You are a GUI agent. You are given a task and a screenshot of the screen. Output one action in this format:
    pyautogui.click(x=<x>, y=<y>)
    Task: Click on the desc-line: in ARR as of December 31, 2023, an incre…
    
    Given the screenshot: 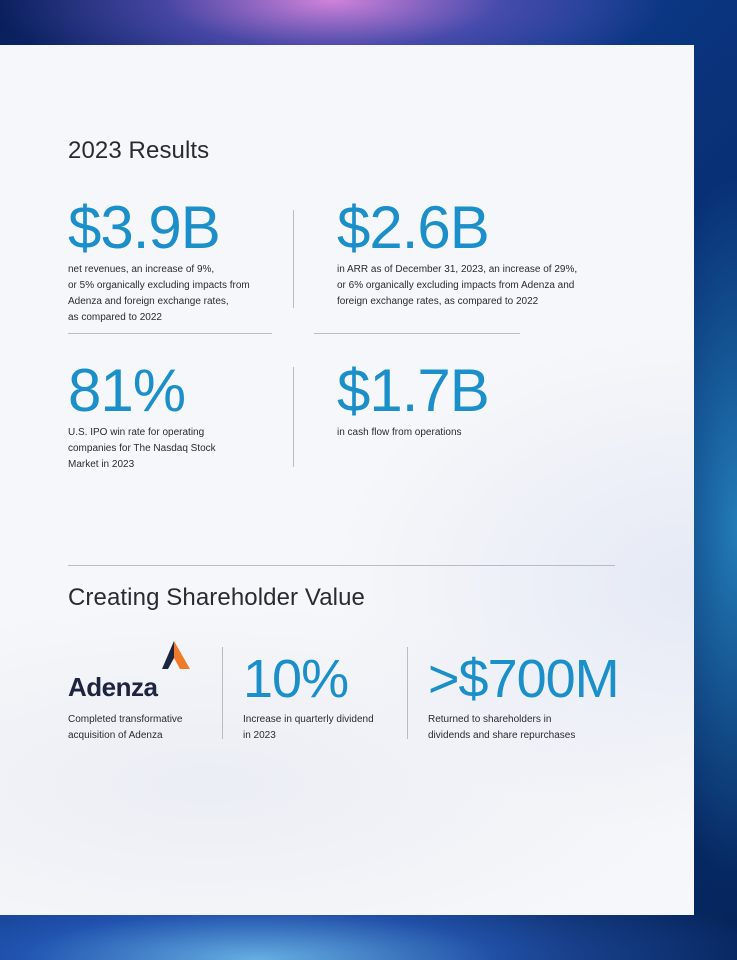 What is the action you would take?
    pyautogui.click(x=457, y=269)
    